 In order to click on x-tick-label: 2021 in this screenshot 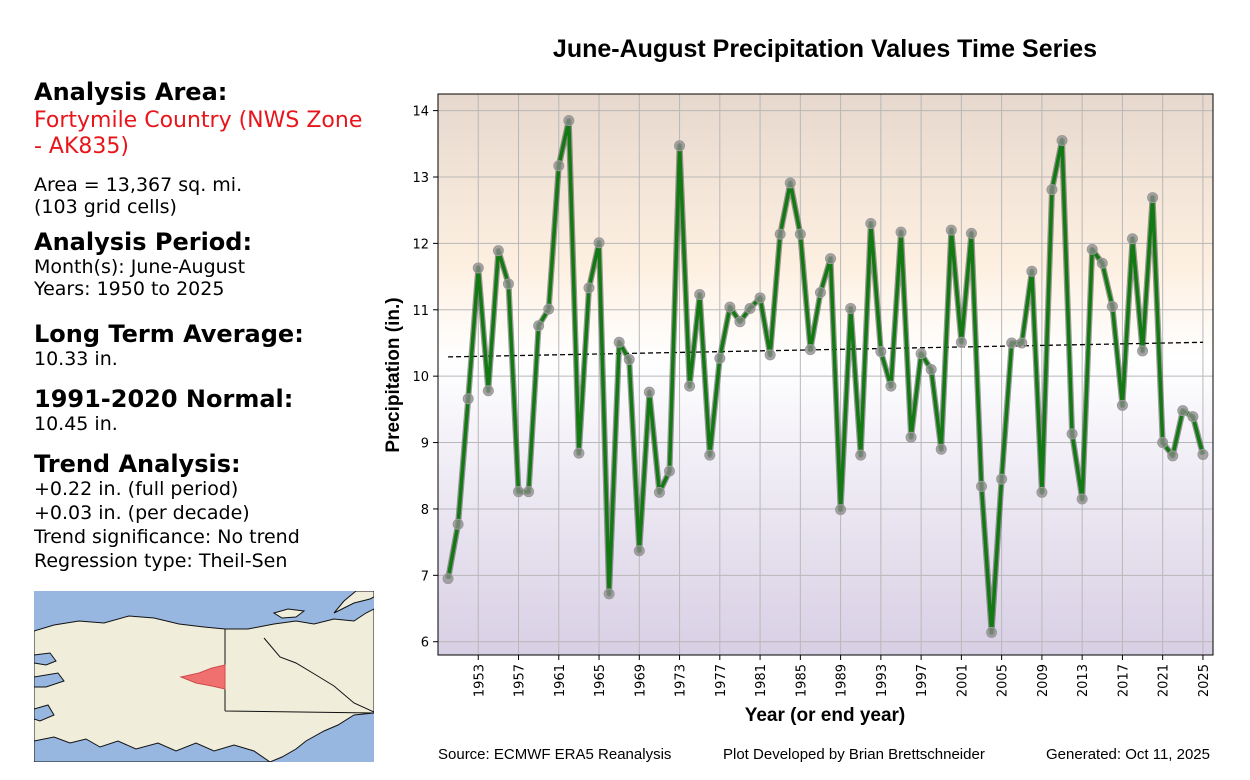, I will do `click(1164, 680)`.